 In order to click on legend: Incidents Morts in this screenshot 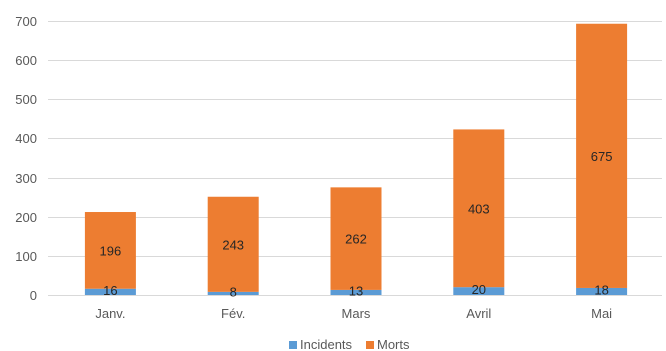, I will do `click(349, 344)`.